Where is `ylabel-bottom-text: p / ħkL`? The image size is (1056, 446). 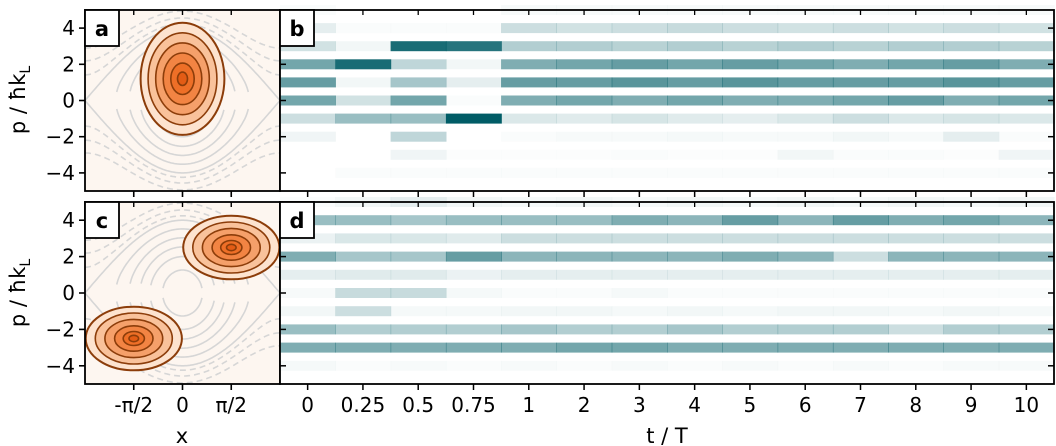
ylabel-bottom-text: p / ħkL is located at coordinates (20, 293).